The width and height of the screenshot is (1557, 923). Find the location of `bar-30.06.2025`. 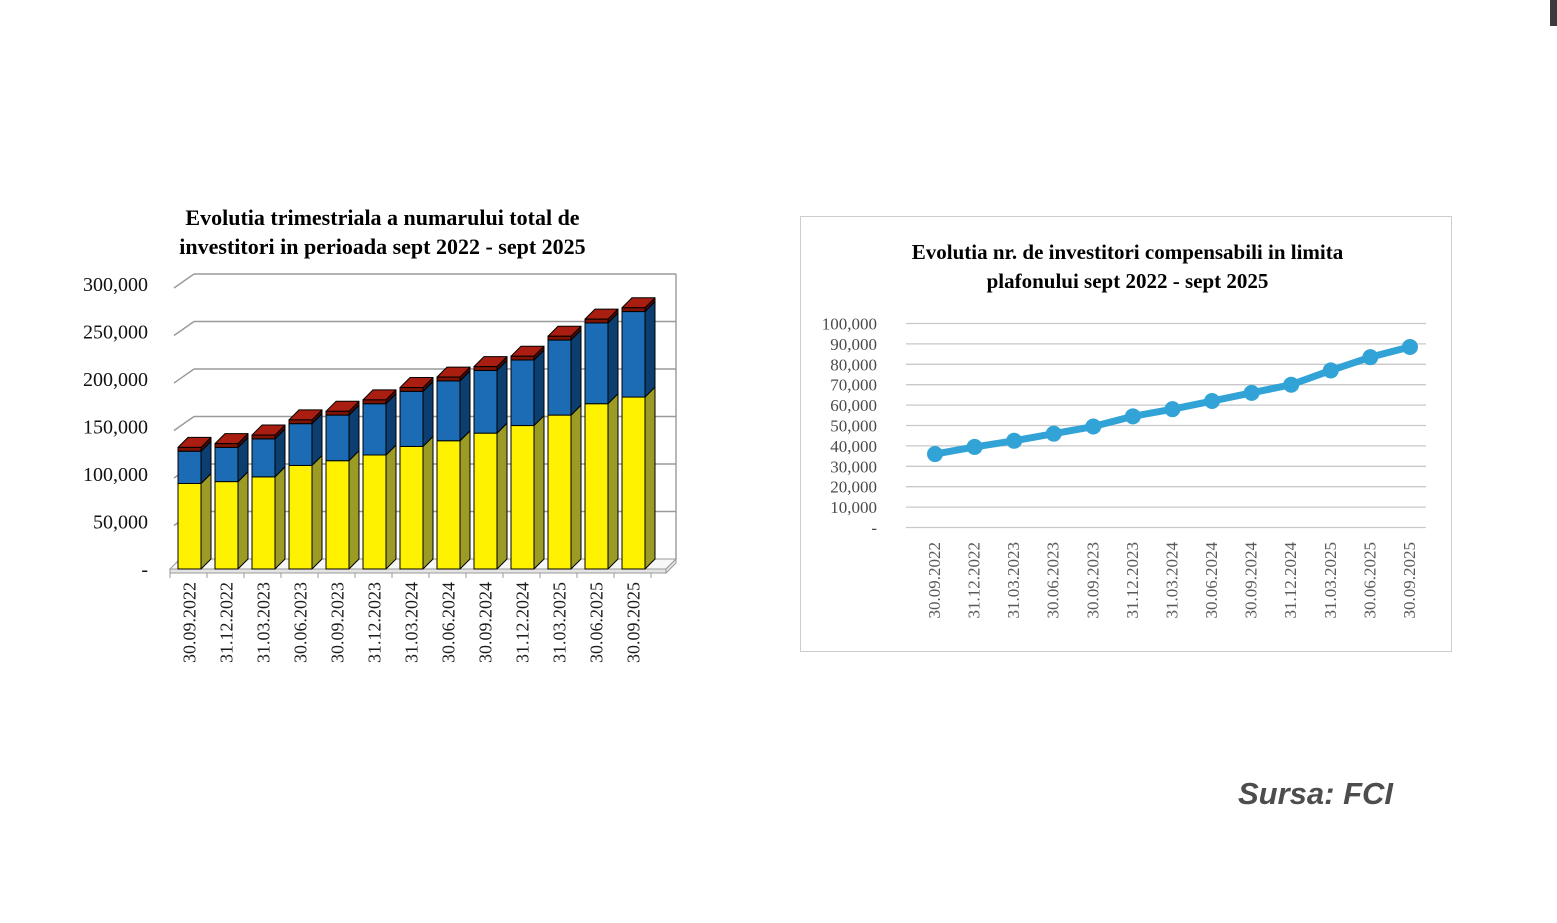

bar-30.06.2025 is located at coordinates (601, 439).